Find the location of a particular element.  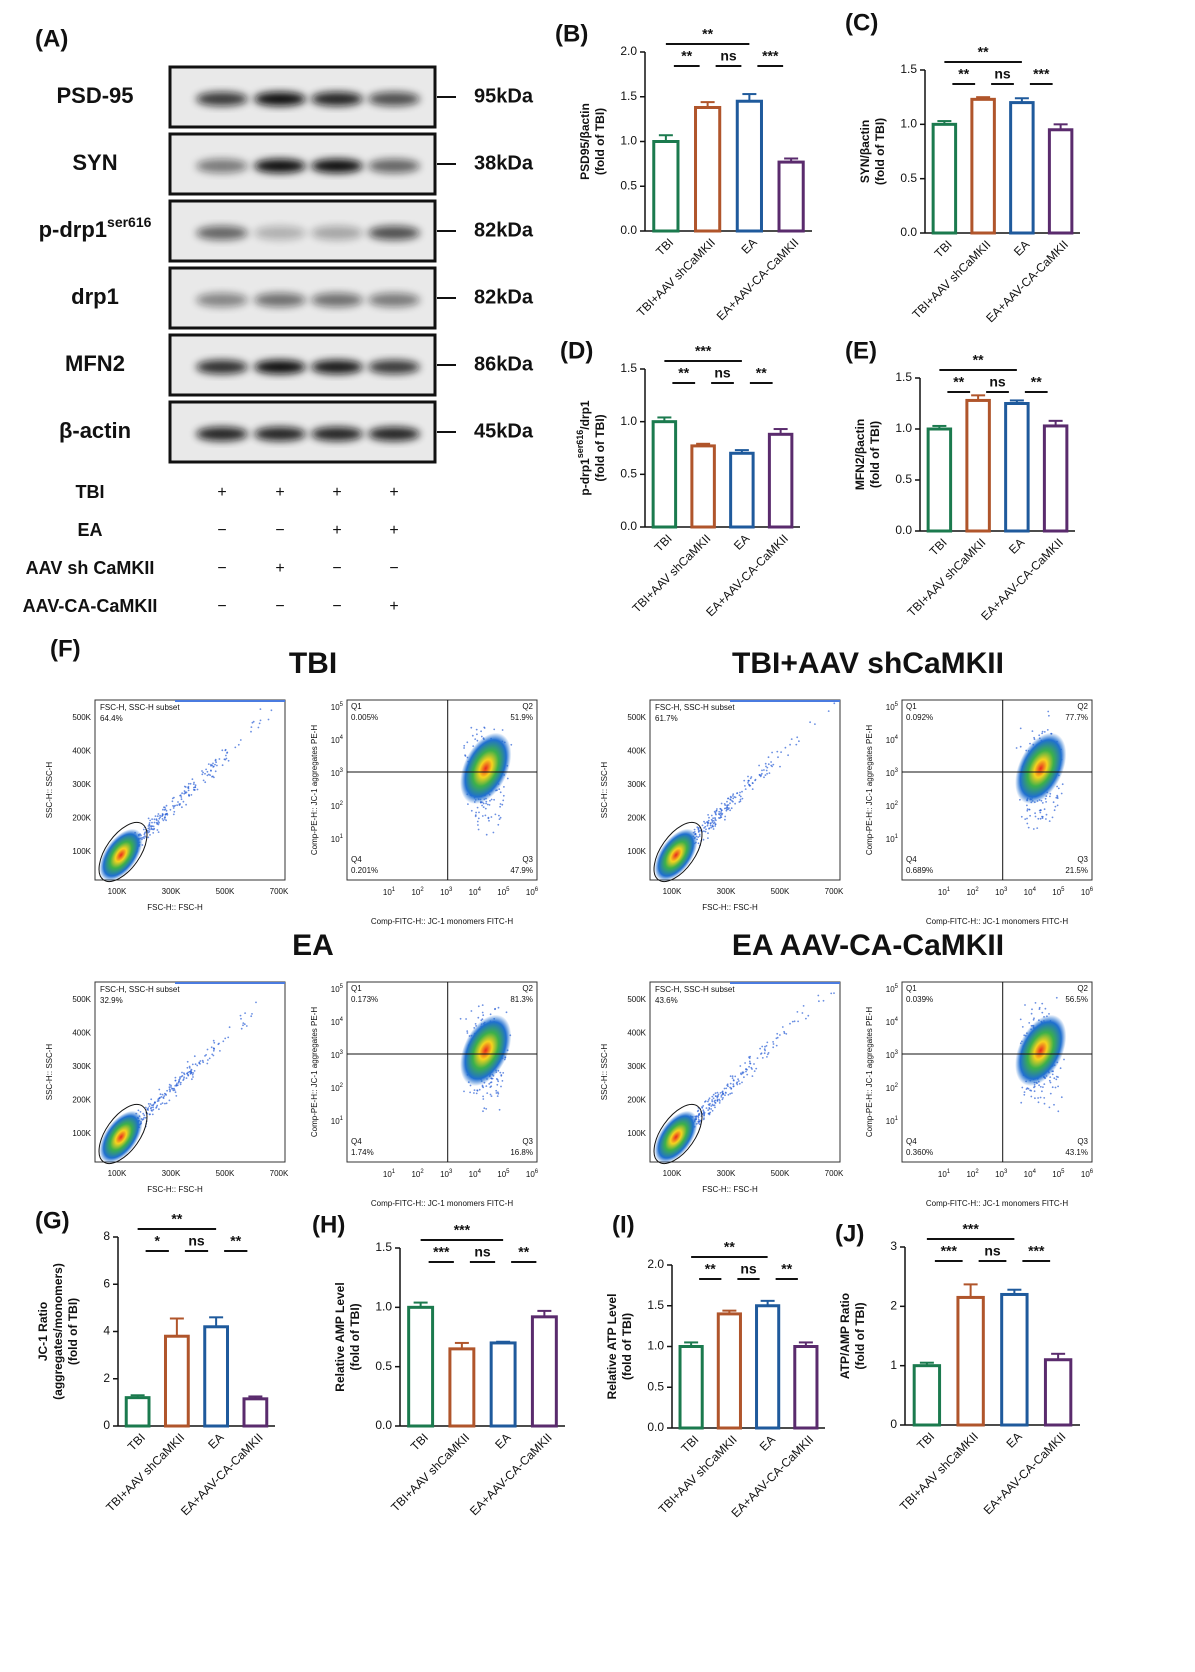

tick-exponent: 4 is located at coordinates (480, 1172).